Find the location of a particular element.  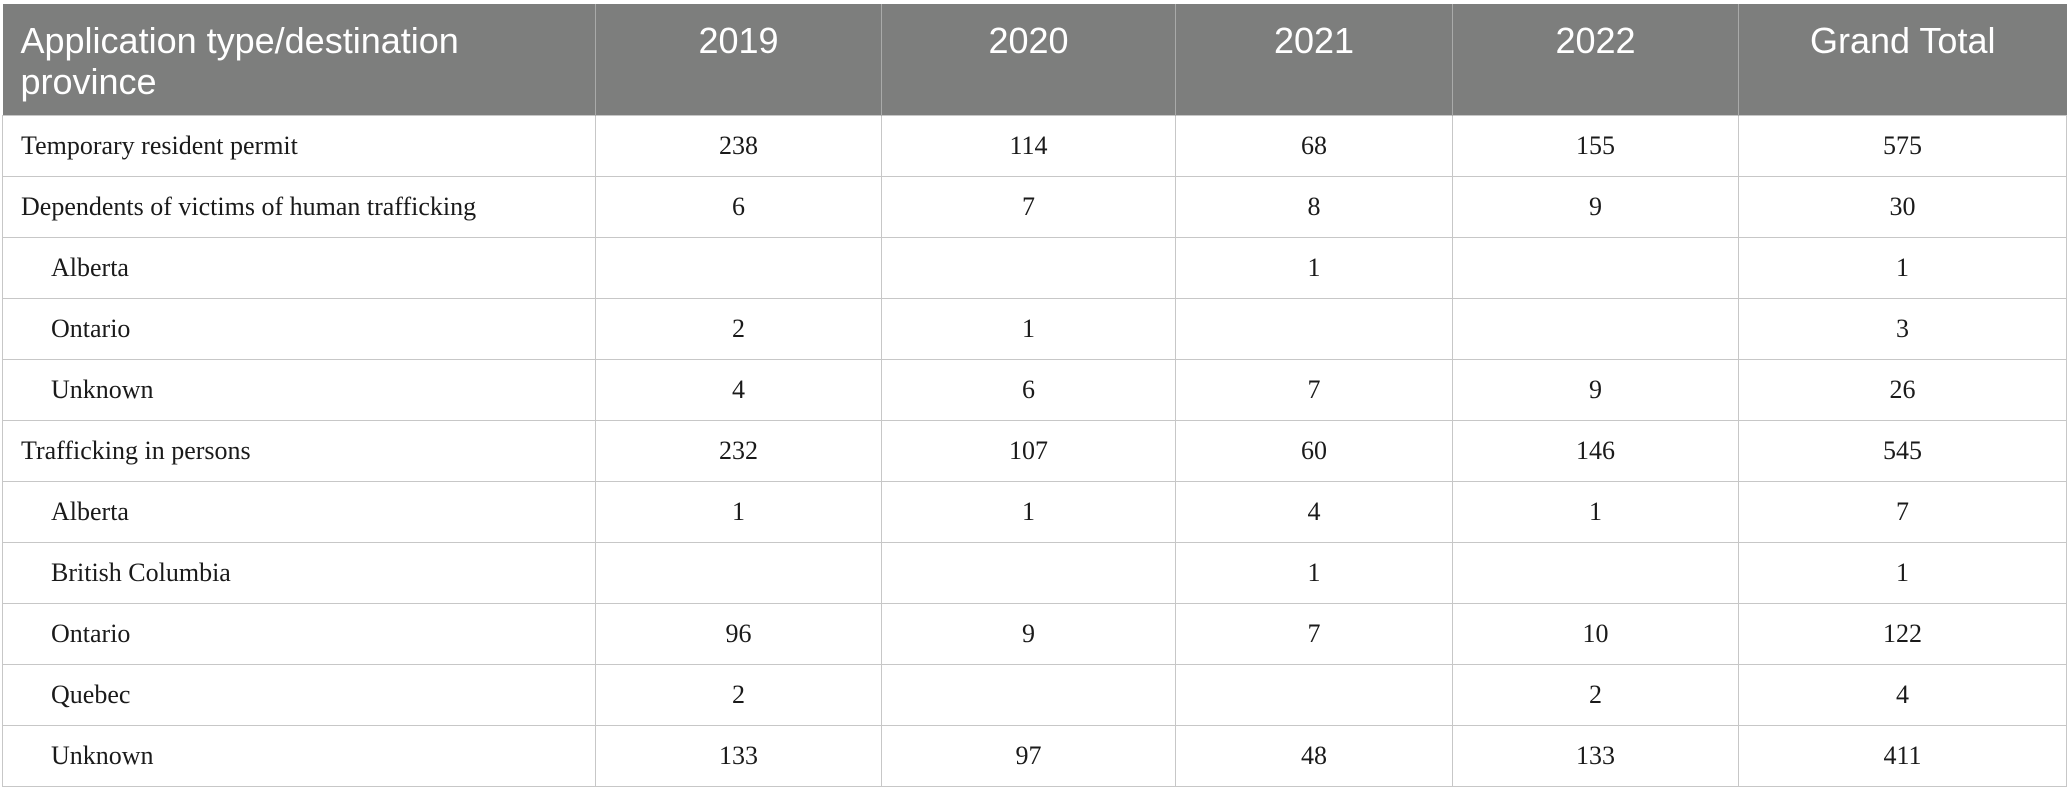

table-row: Ontario 96 9 7 10 122 is located at coordinates (1034, 633).